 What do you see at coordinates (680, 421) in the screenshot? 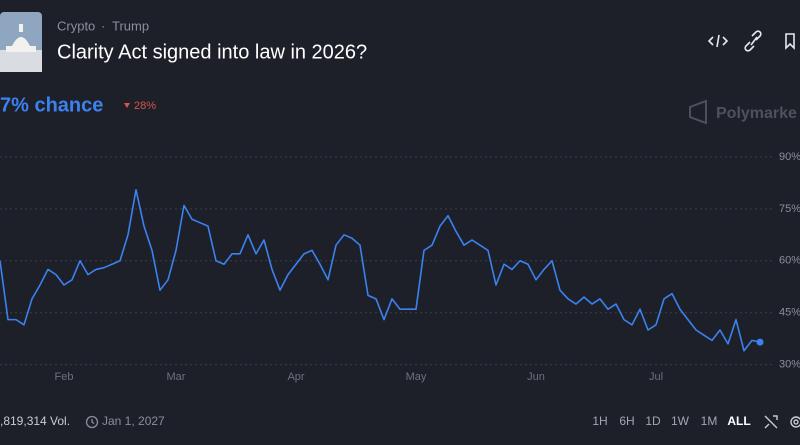
I see `range-button: 1W` at bounding box center [680, 421].